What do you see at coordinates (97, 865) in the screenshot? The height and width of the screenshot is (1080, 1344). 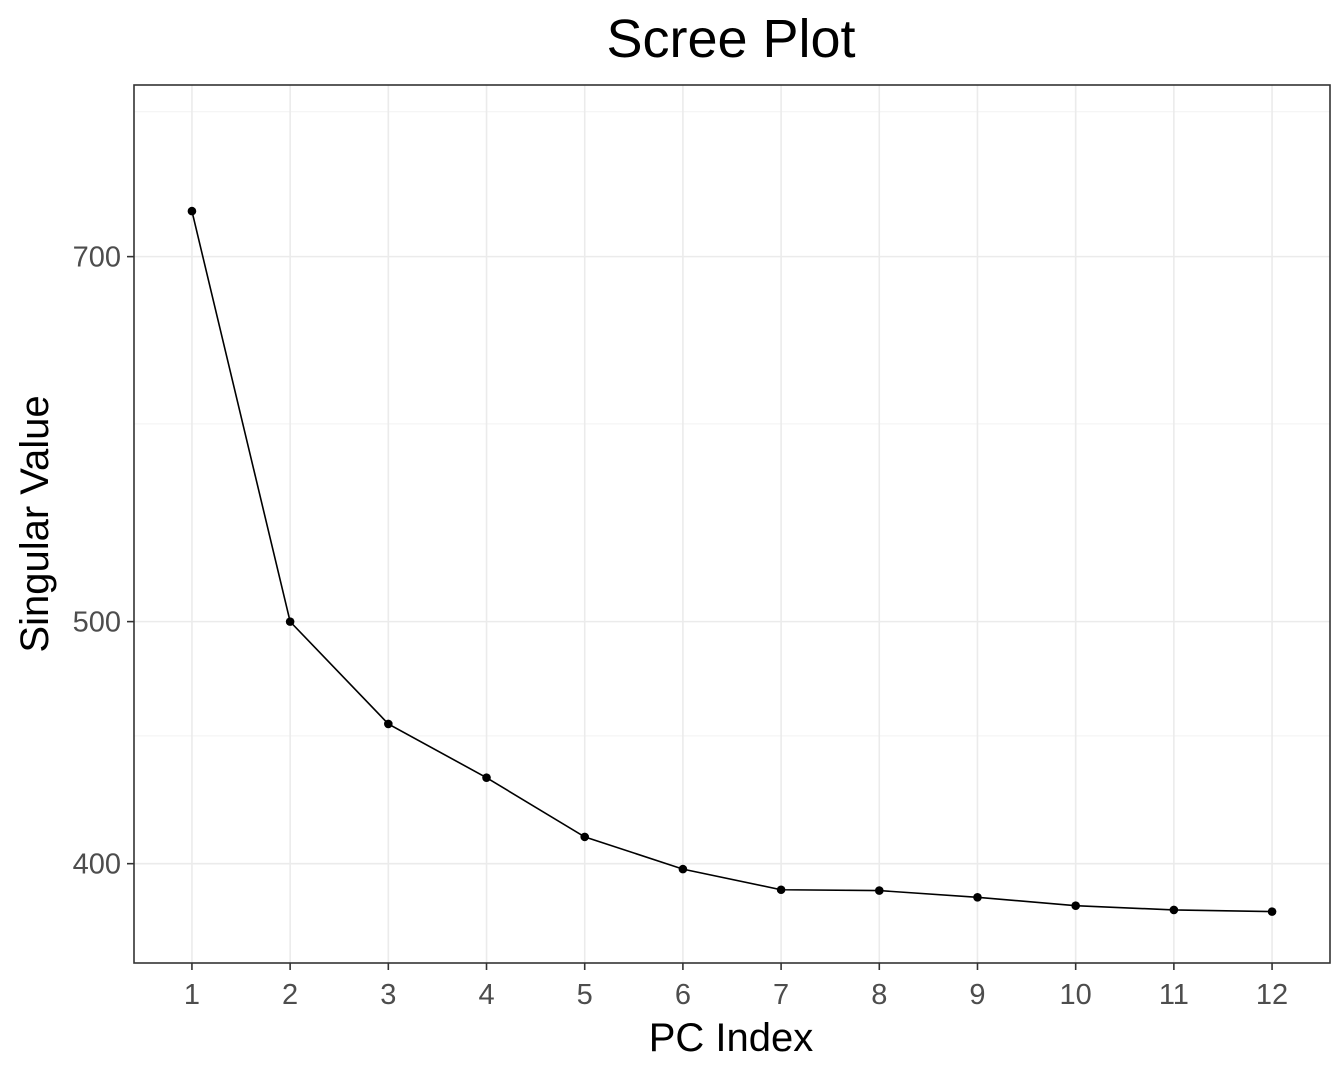 I see `y-tick-label: 400` at bounding box center [97, 865].